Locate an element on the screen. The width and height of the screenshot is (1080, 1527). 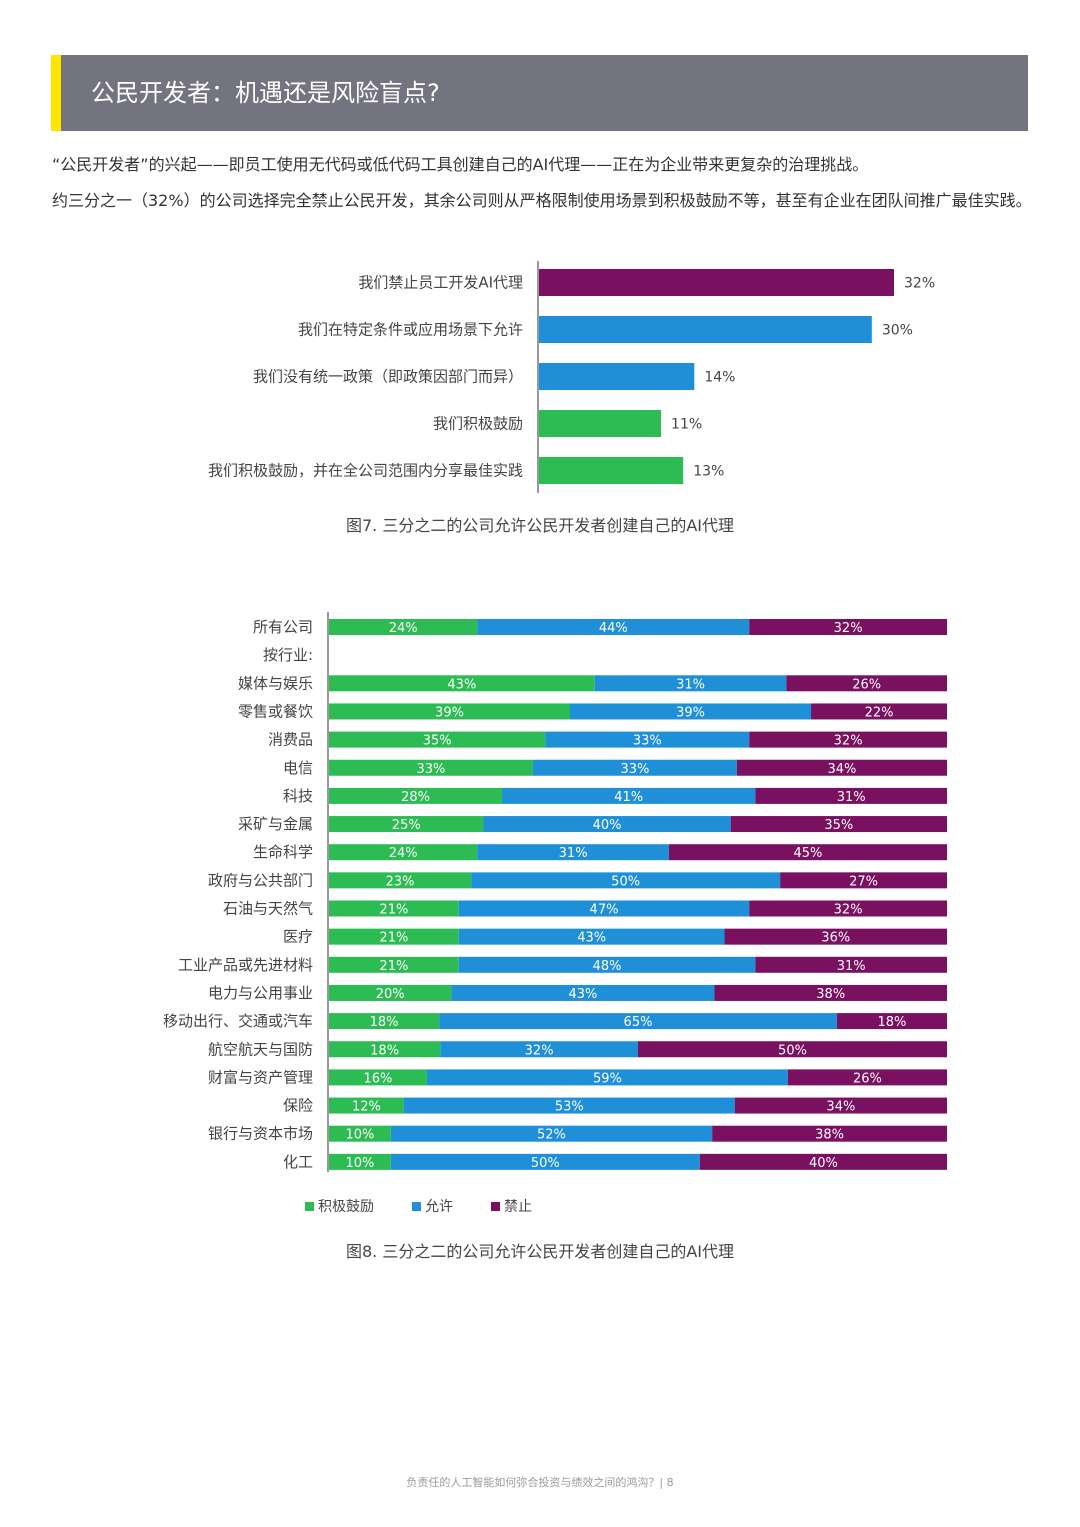
fig8-segment-label: 33% is located at coordinates (431, 769).